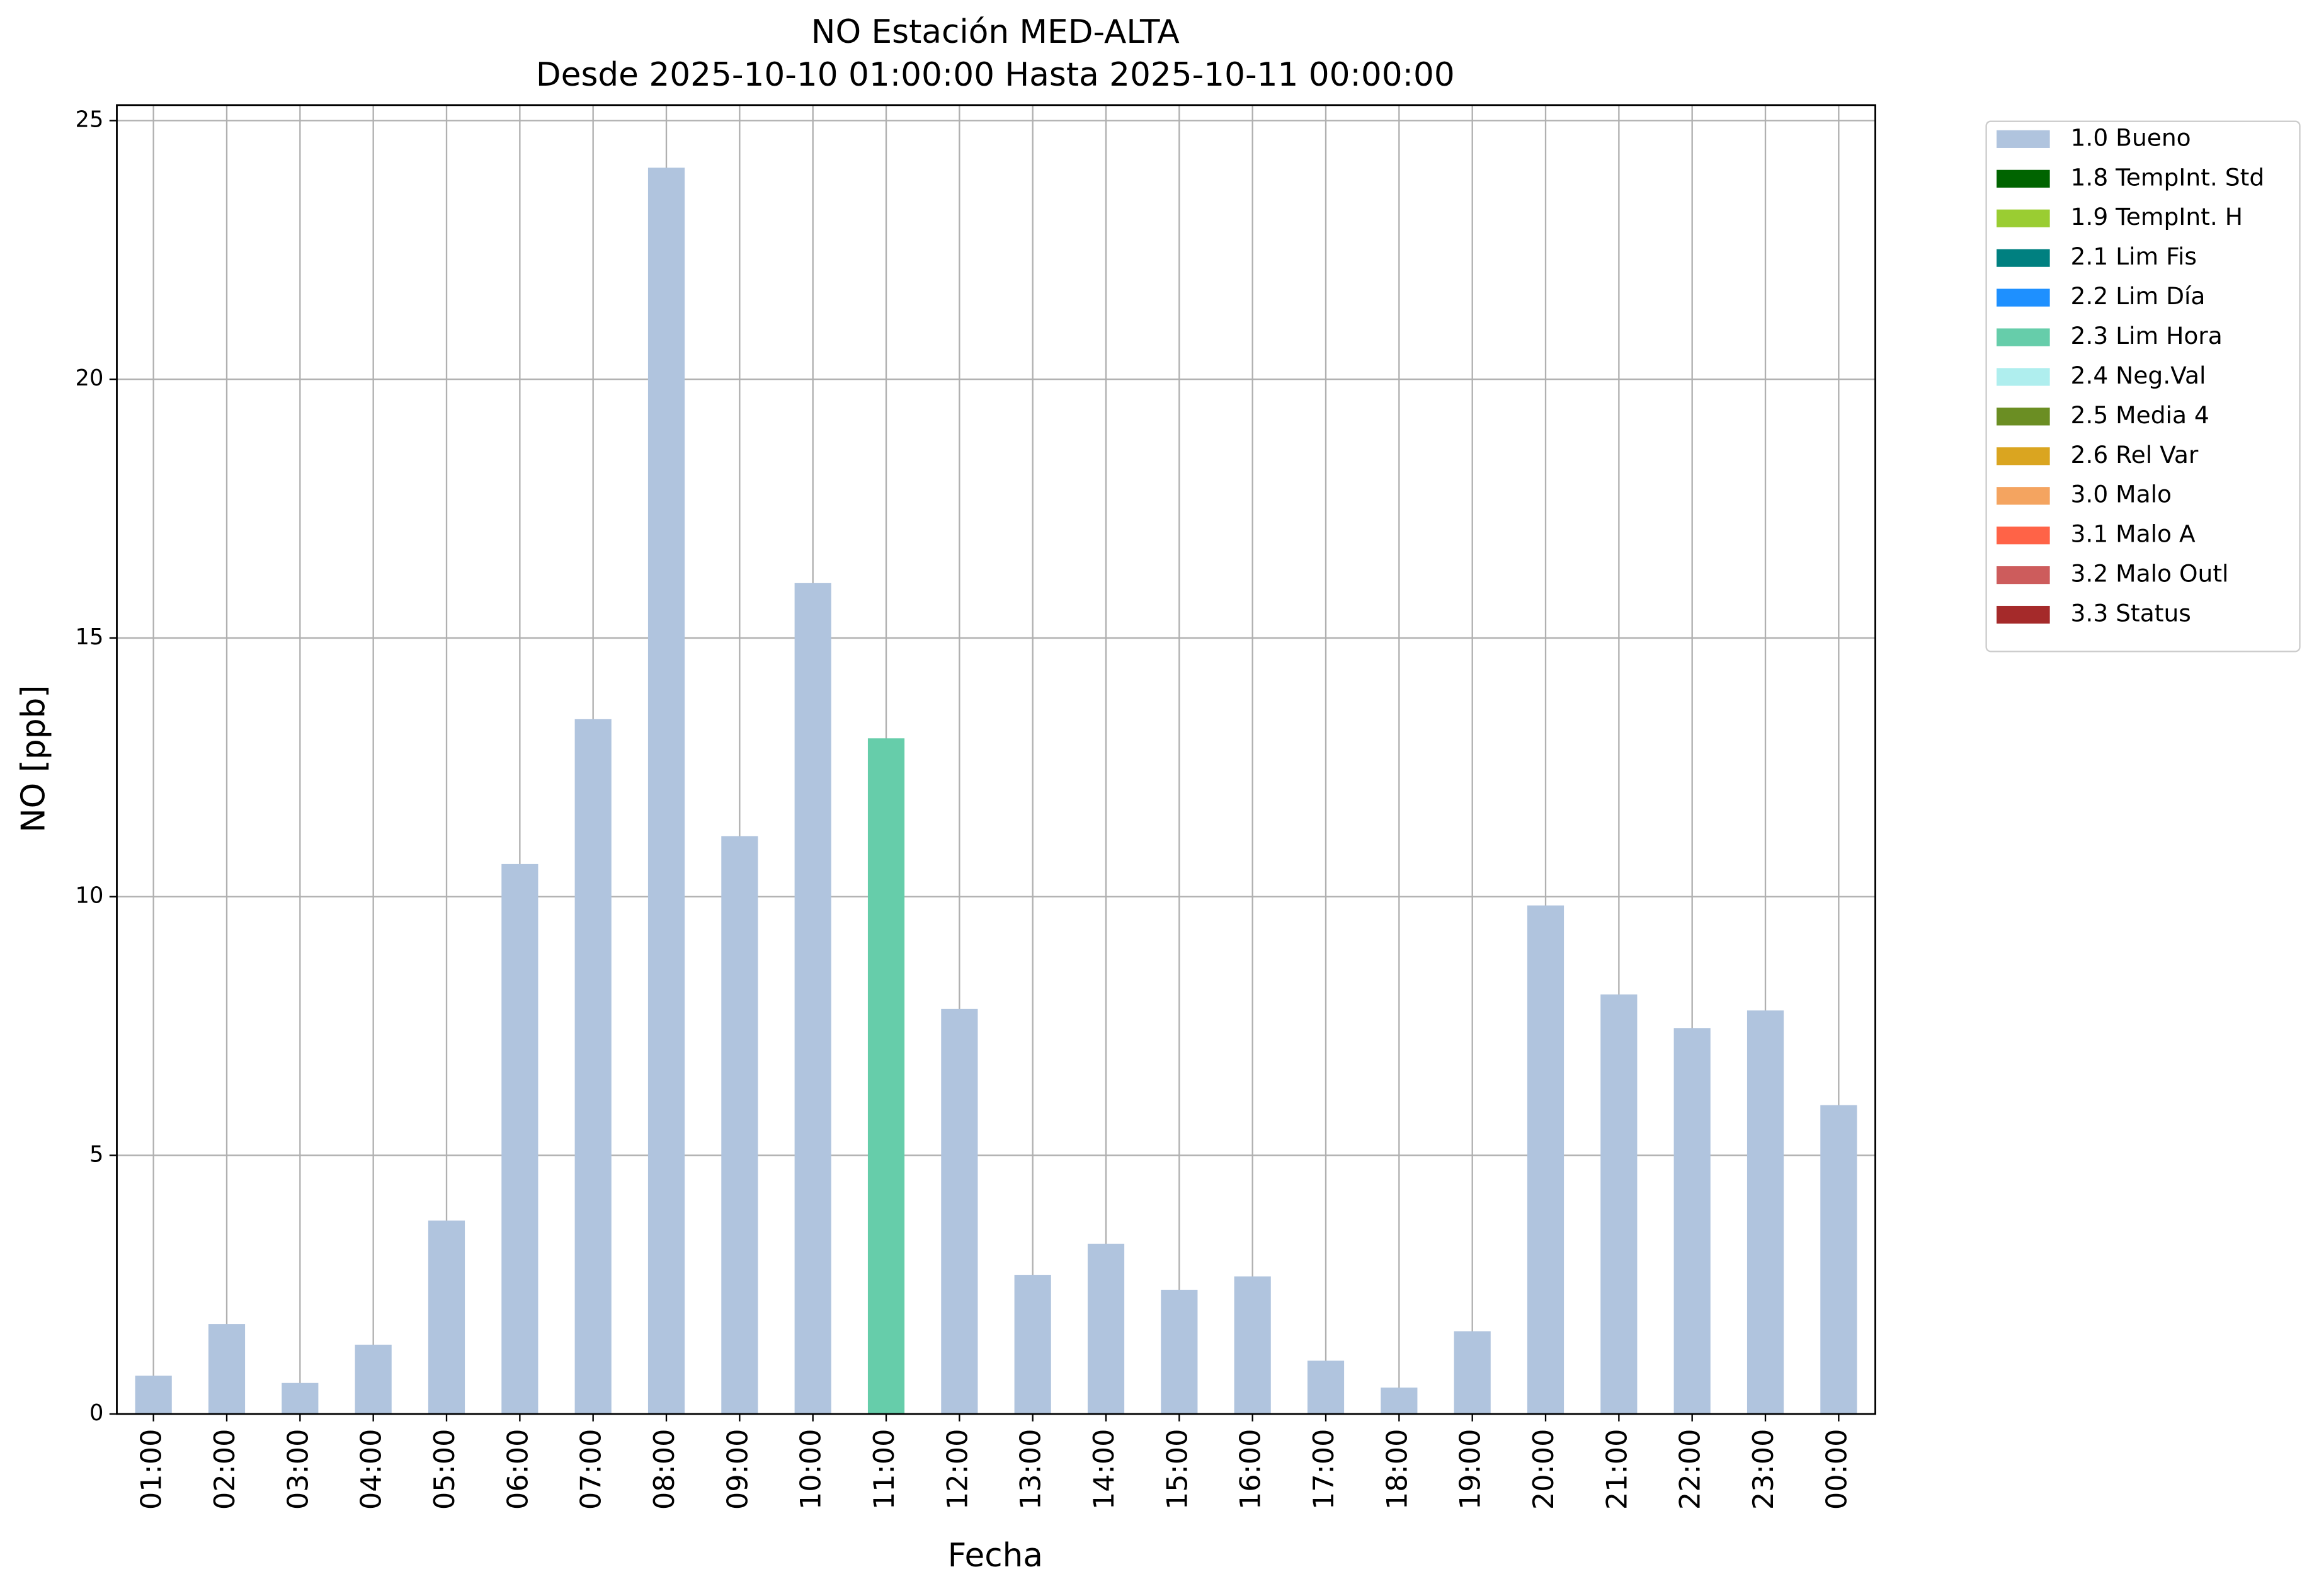 The width and height of the screenshot is (2319, 1596). Describe the element at coordinates (224, 1469) in the screenshot. I see `x-tick-label: 02:00` at that location.